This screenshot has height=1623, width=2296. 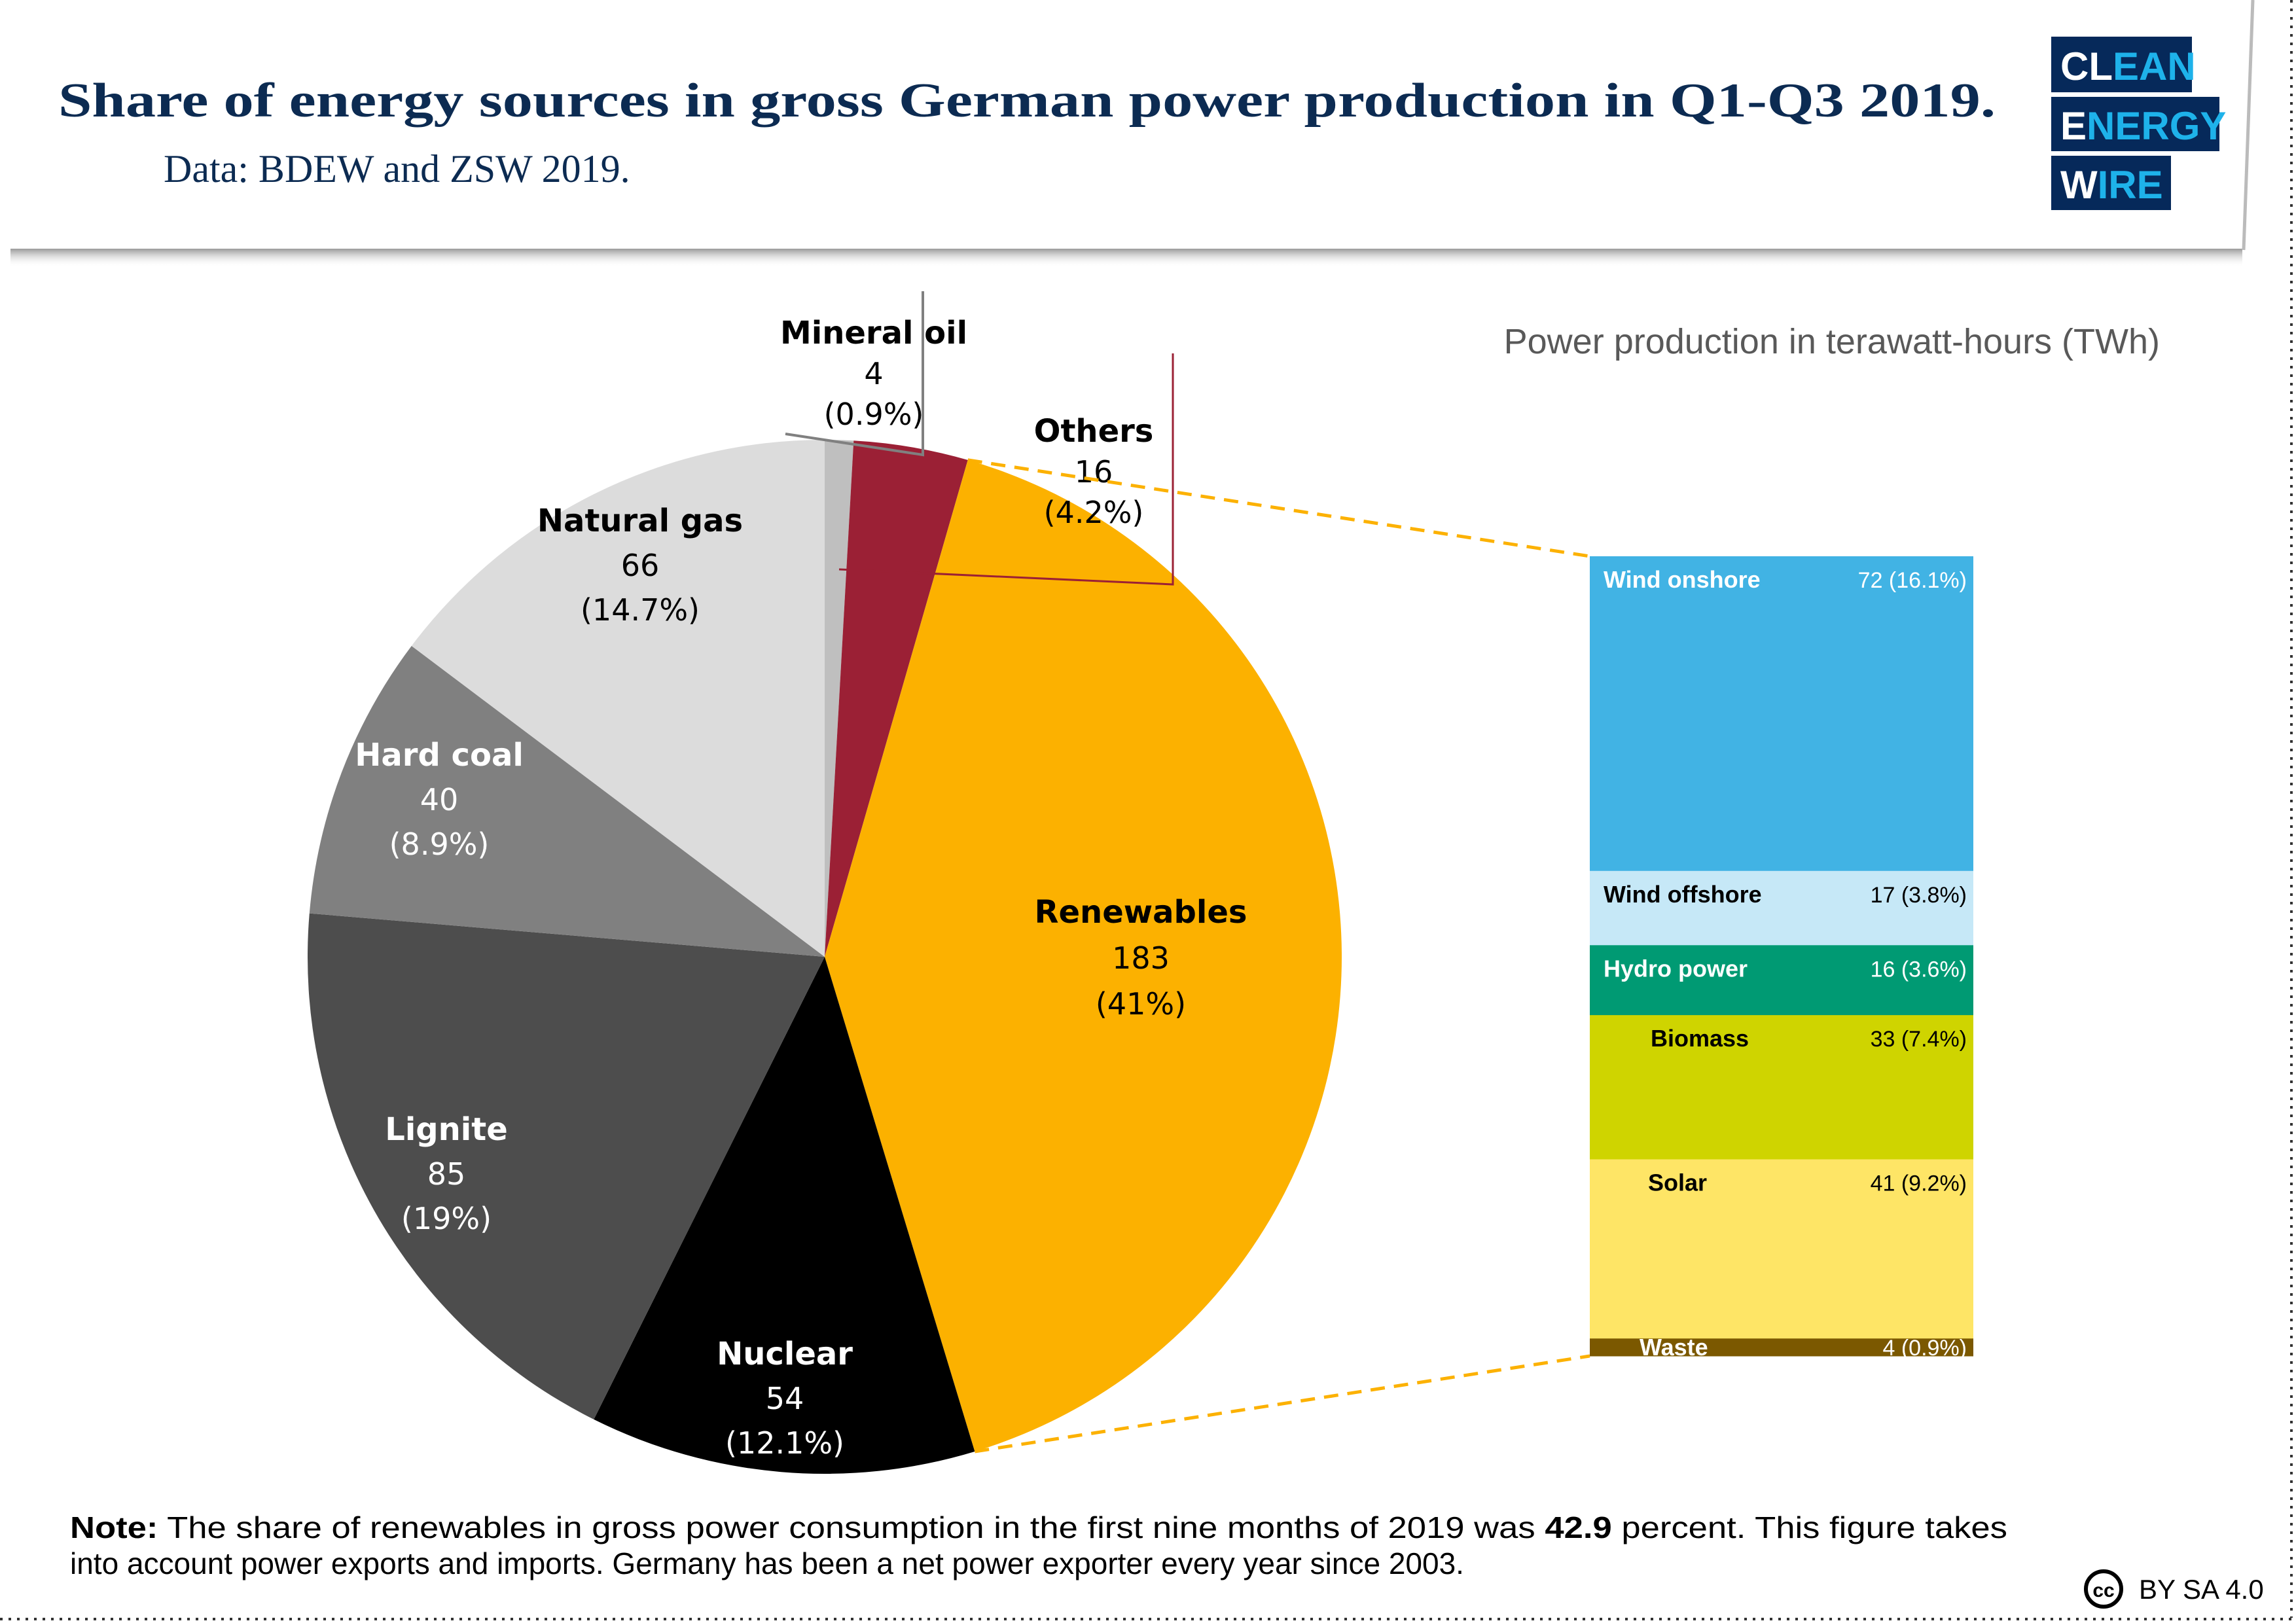 I want to click on slice-value: 54, so click(x=785, y=1398).